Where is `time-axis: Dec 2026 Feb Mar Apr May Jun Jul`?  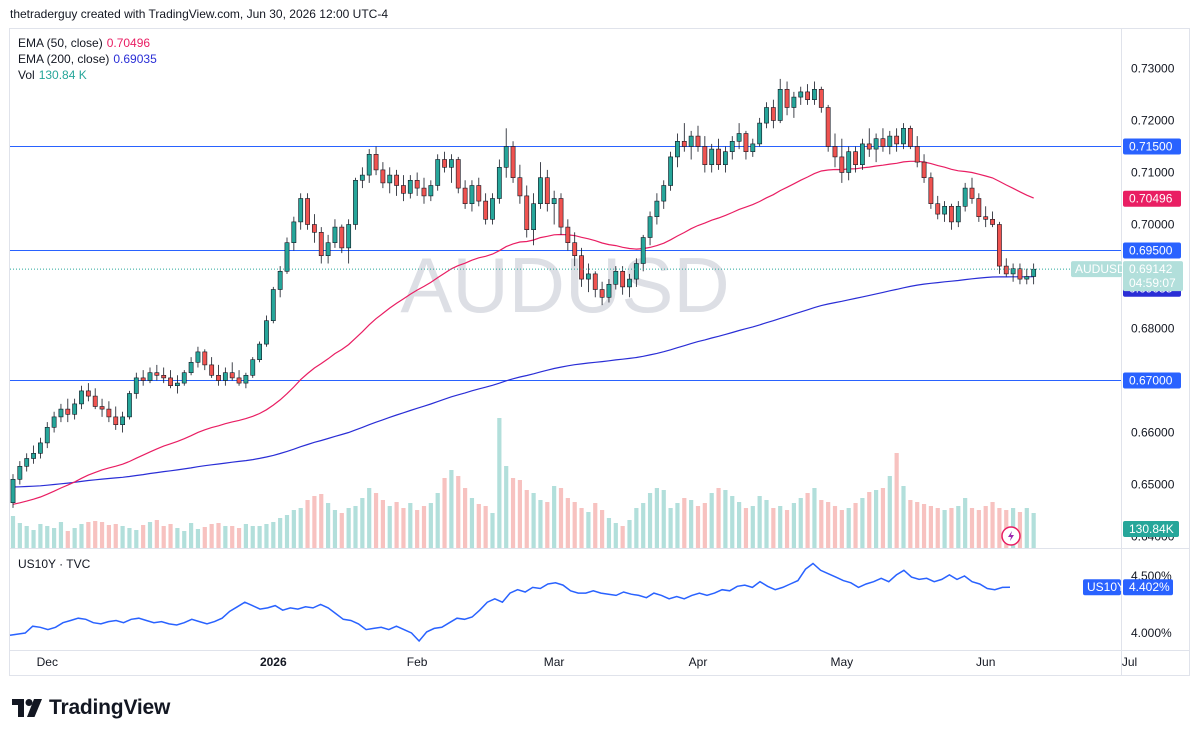 time-axis: Dec 2026 Feb Mar Apr May Jun Jul is located at coordinates (587, 662).